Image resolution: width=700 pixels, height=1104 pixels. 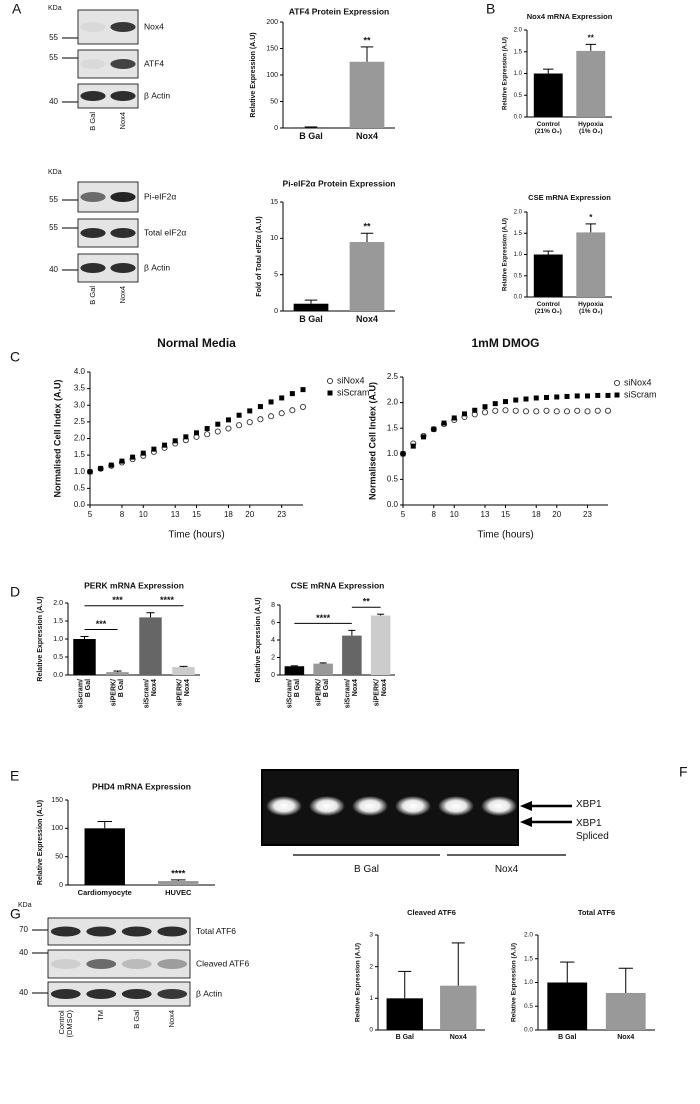 What do you see at coordinates (431, 912) in the screenshot?
I see `chart-title: Cleaved ATF6` at bounding box center [431, 912].